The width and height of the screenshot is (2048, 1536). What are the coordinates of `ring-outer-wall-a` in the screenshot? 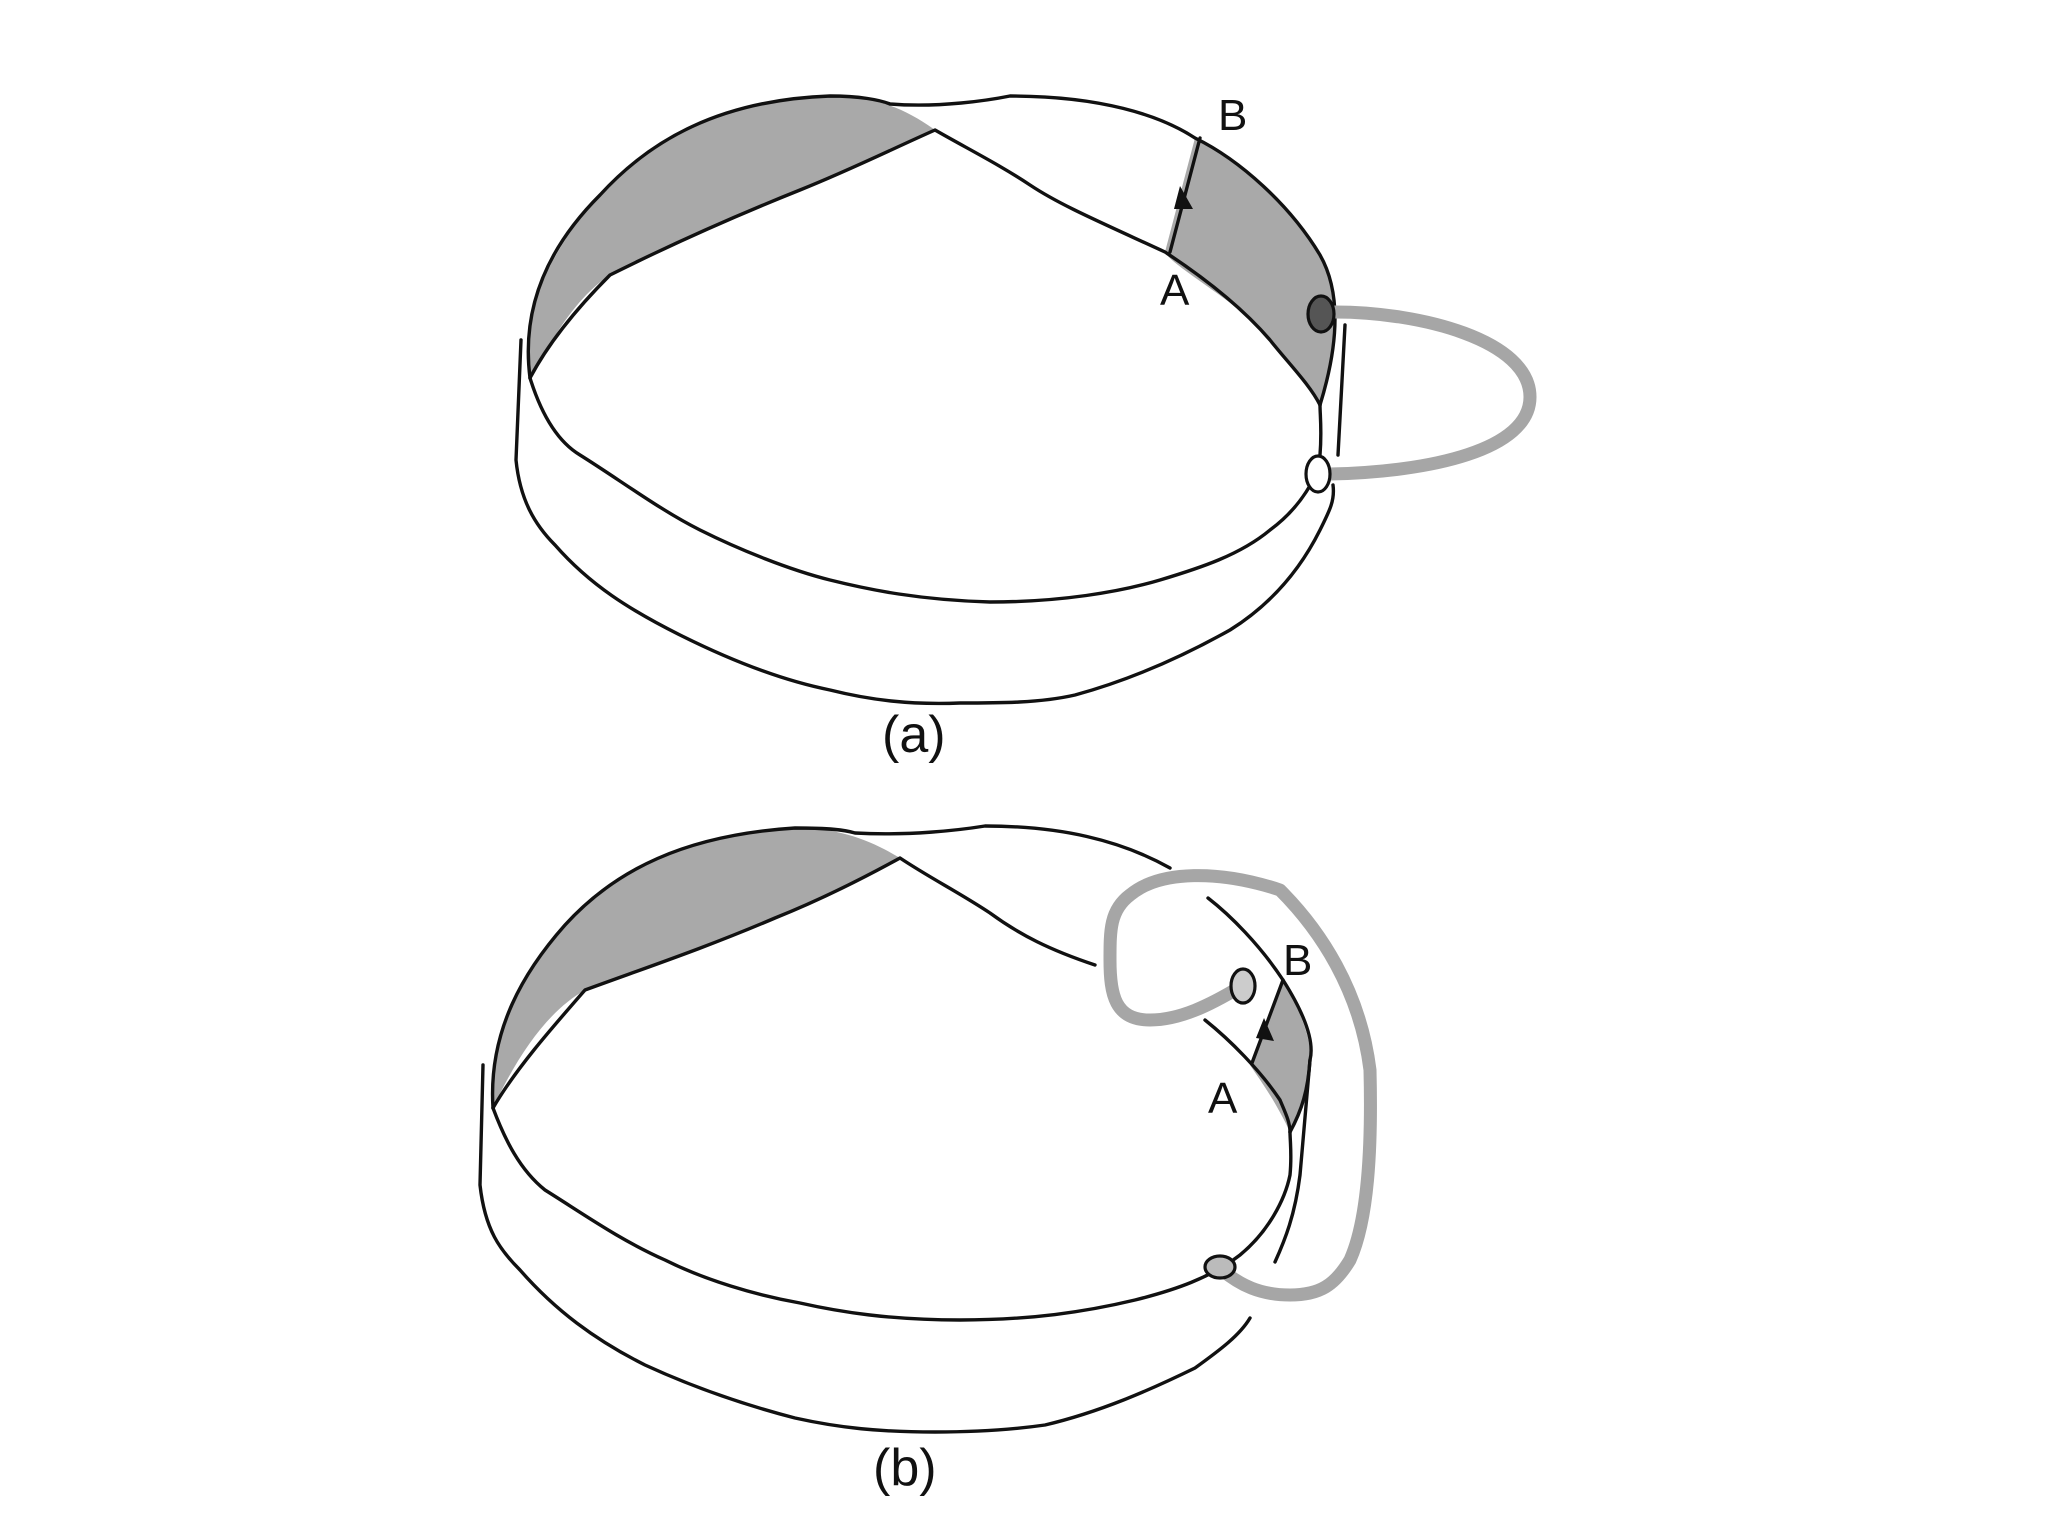 It's located at (925, 522).